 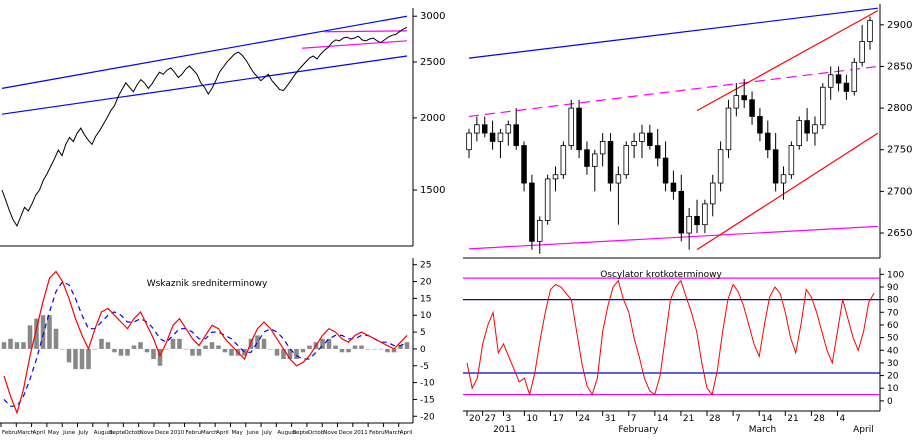 I want to click on x-tick-label: 3, so click(x=509, y=419).